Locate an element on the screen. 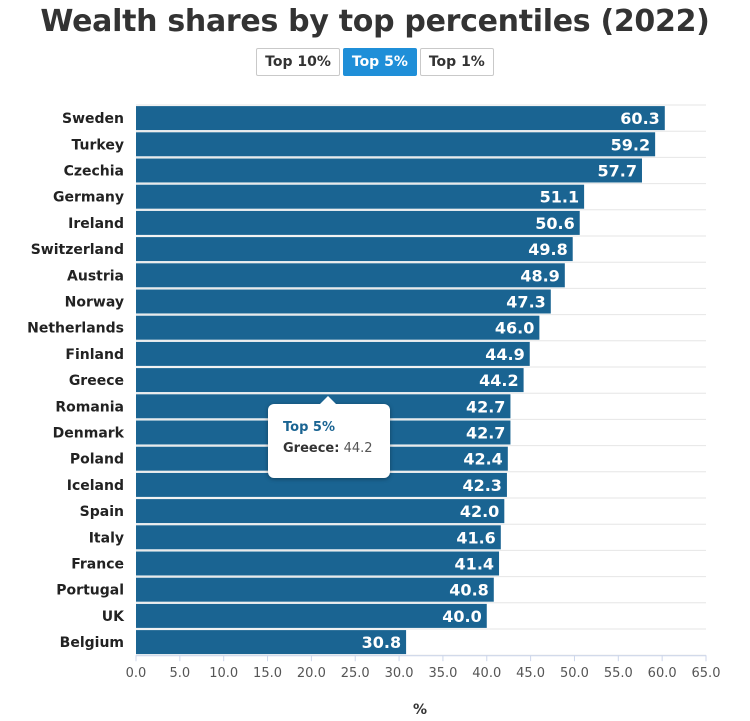  data-label: 57.7 is located at coordinates (617, 171).